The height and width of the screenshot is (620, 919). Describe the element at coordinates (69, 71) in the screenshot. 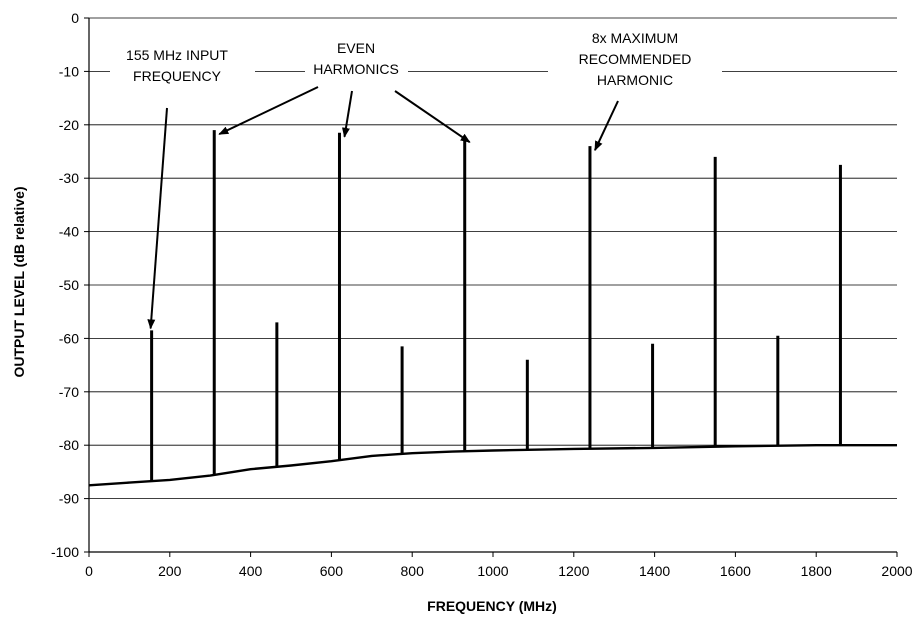

I see `y-tick-label: -10` at that location.